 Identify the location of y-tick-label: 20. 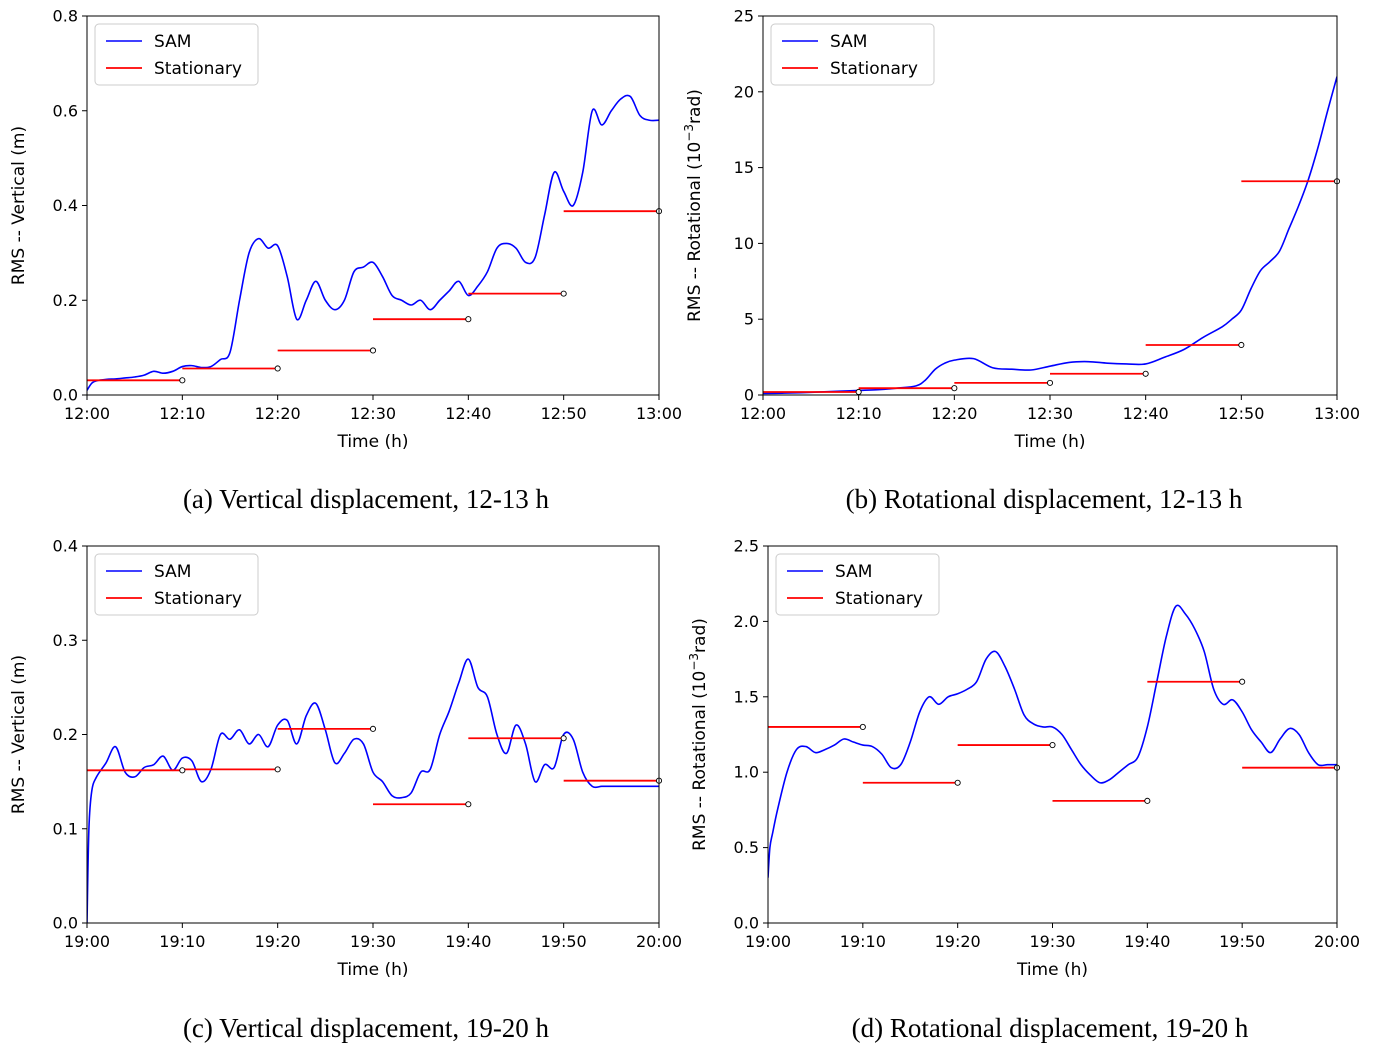
(744, 91).